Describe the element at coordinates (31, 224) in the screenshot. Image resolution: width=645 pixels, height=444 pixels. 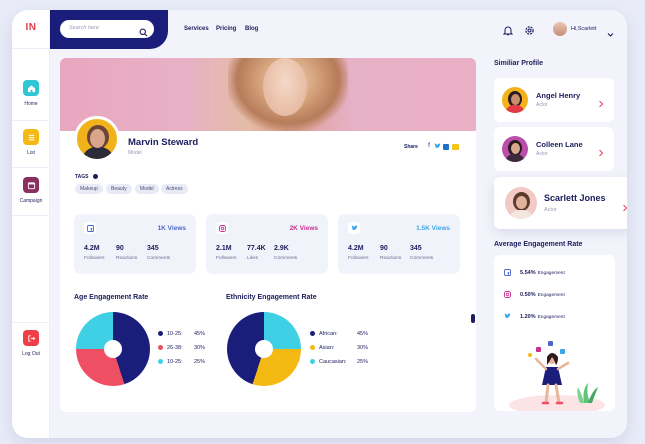
I see `sidebar: IN Home List Campaign` at that location.